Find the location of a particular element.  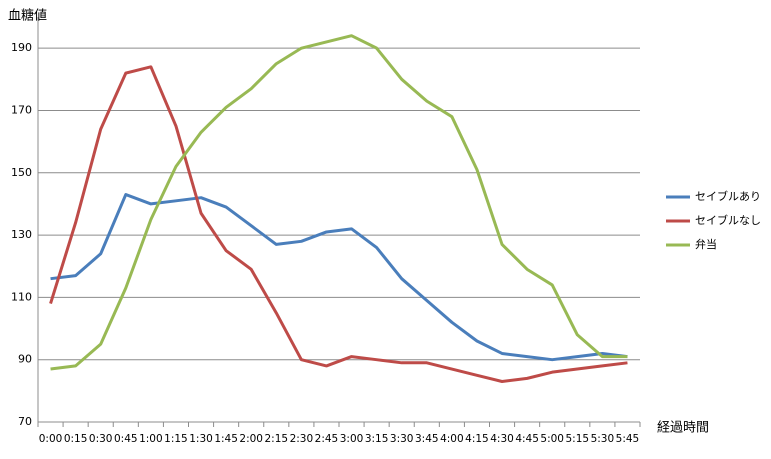

y-axis-title: 血糖値 is located at coordinates (27, 16).